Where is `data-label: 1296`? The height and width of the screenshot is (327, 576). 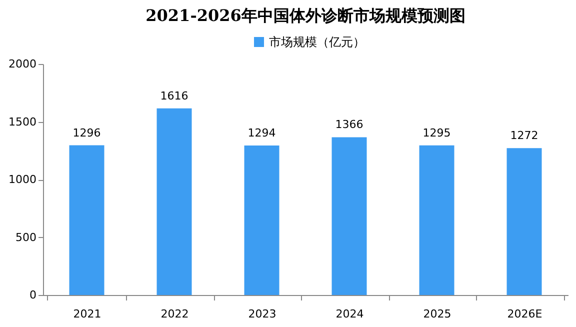 data-label: 1296 is located at coordinates (86, 133).